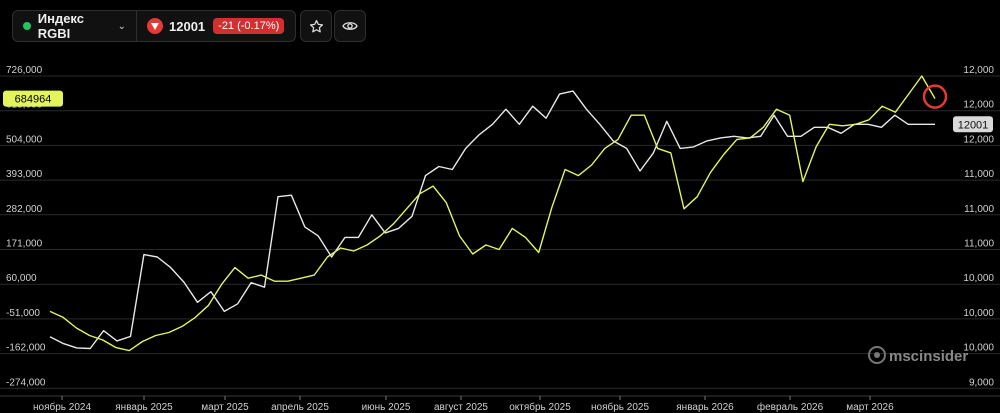 This screenshot has width=1000, height=413. I want to click on x-tick-label: август 2025, so click(461, 407).